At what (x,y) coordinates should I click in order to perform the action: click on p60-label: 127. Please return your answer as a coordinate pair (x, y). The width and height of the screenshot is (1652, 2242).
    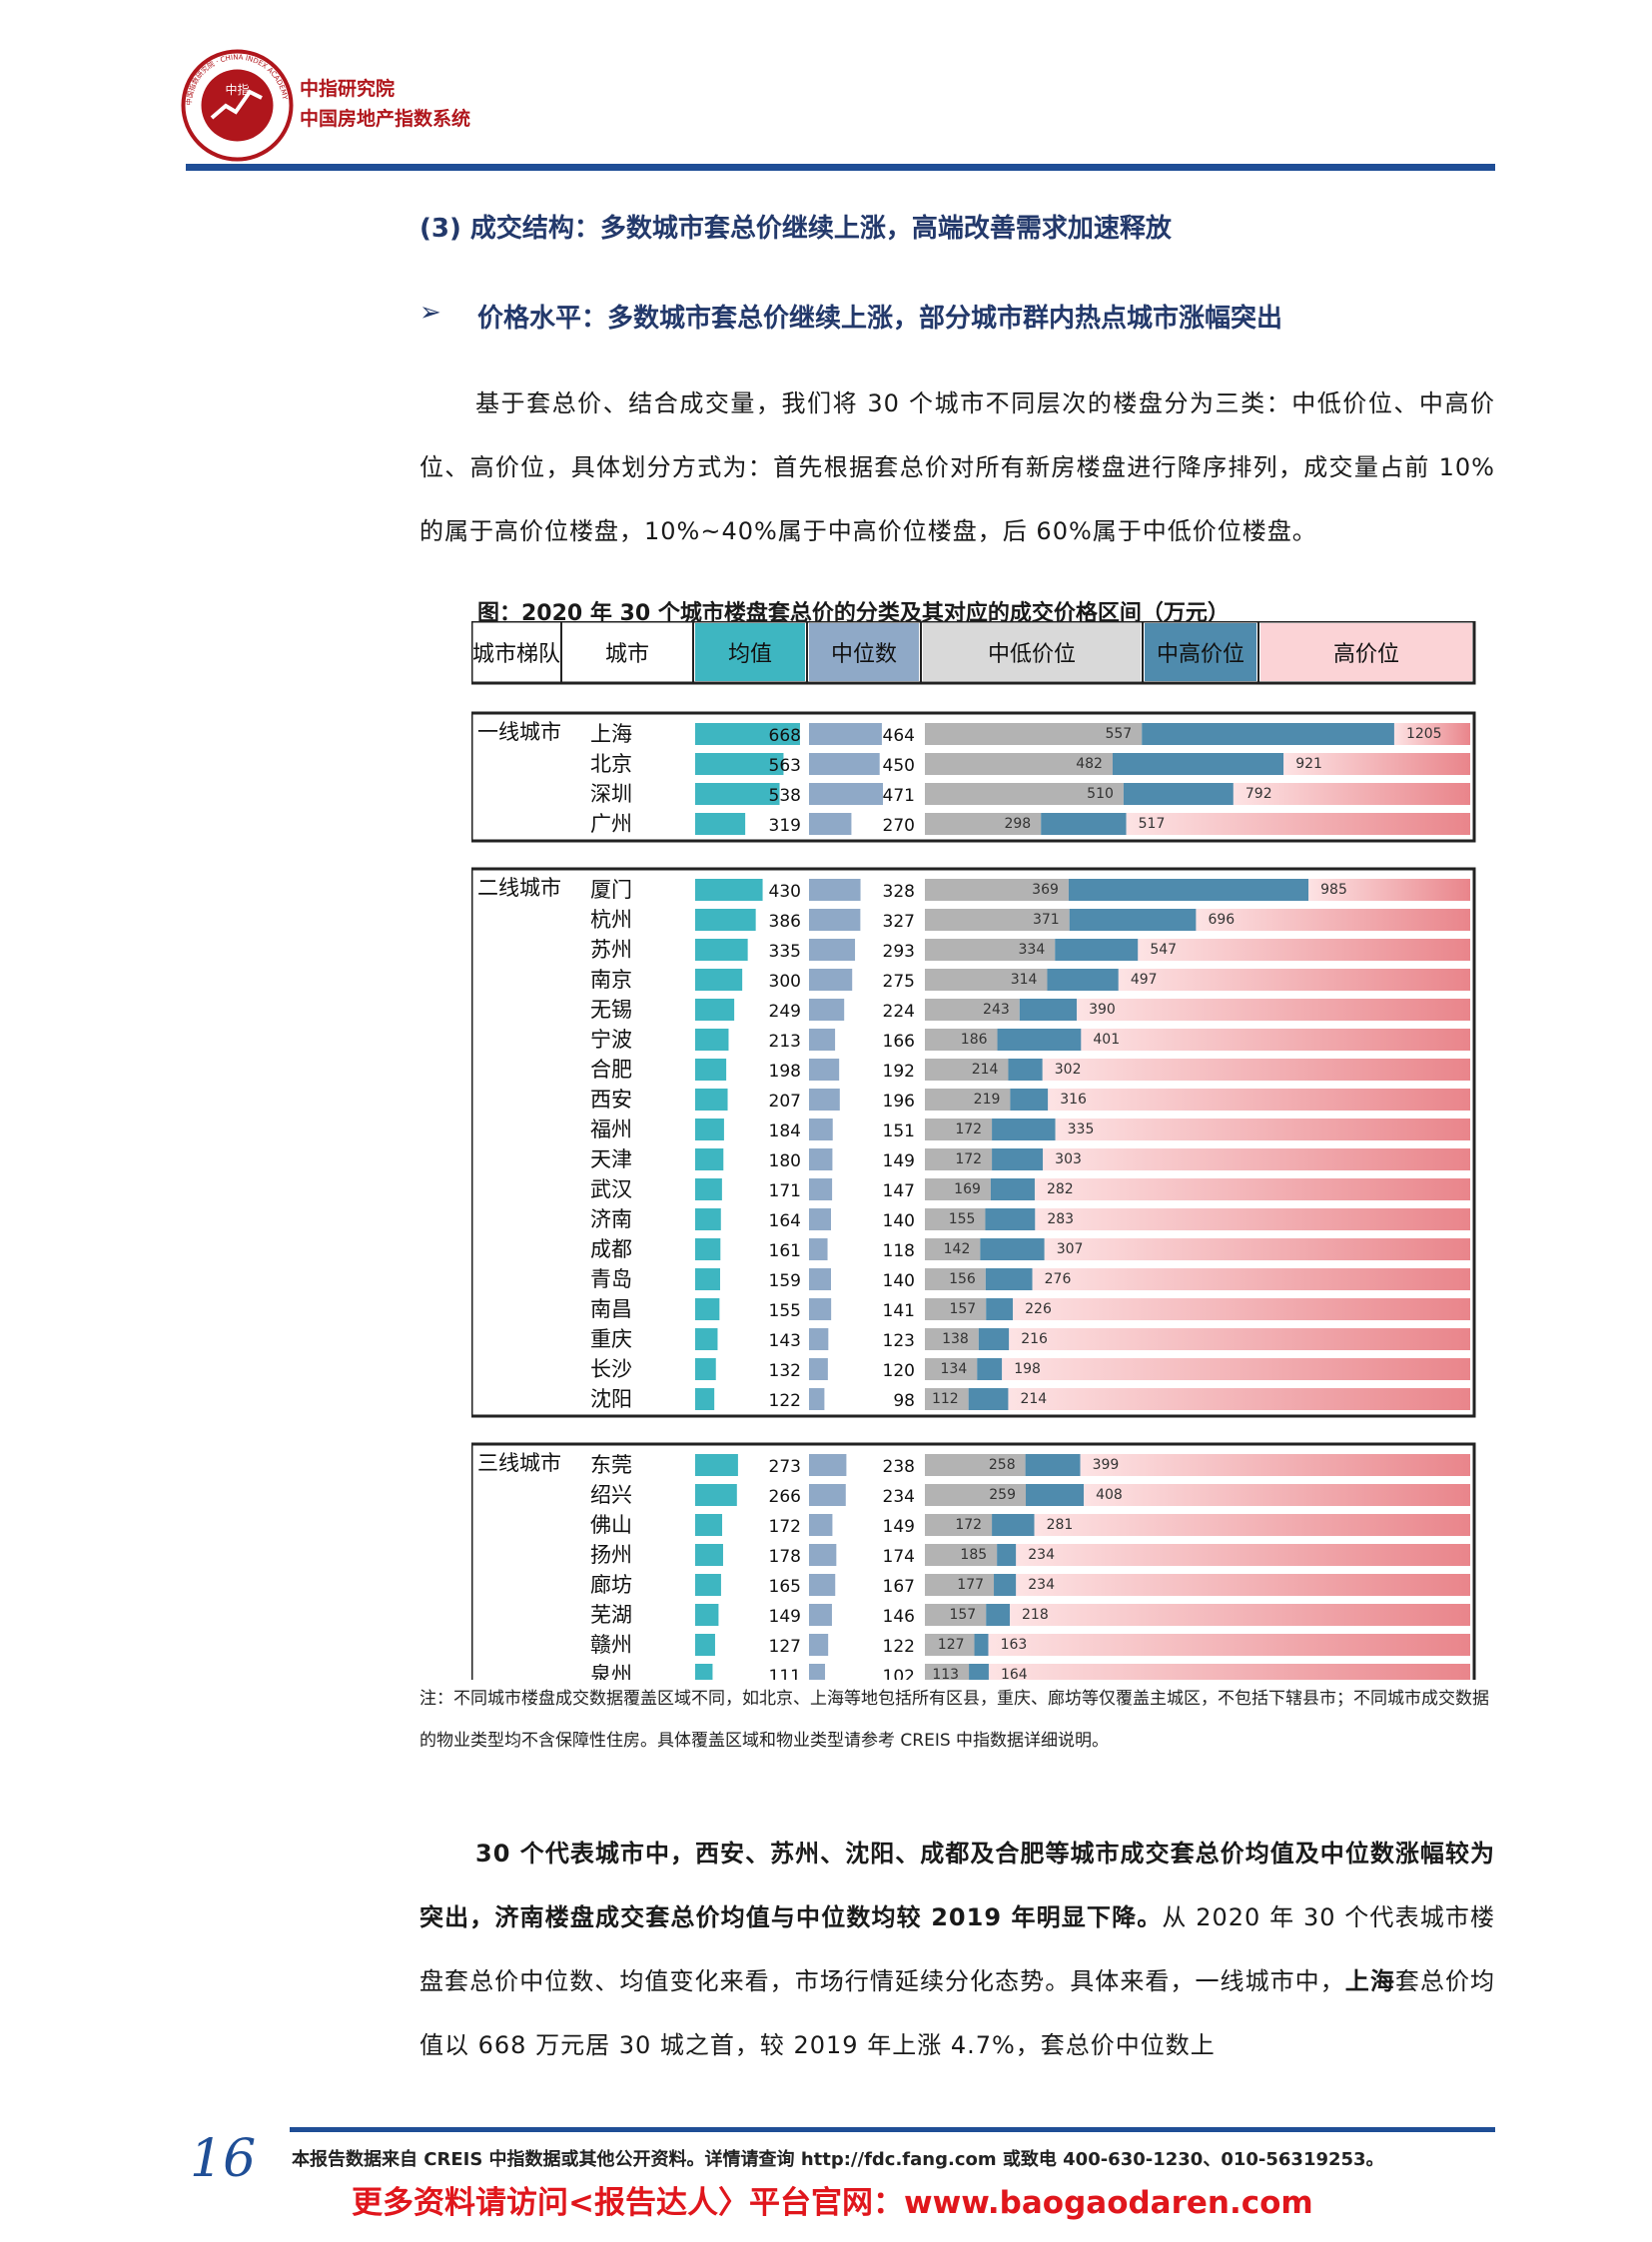
    Looking at the image, I should click on (951, 1645).